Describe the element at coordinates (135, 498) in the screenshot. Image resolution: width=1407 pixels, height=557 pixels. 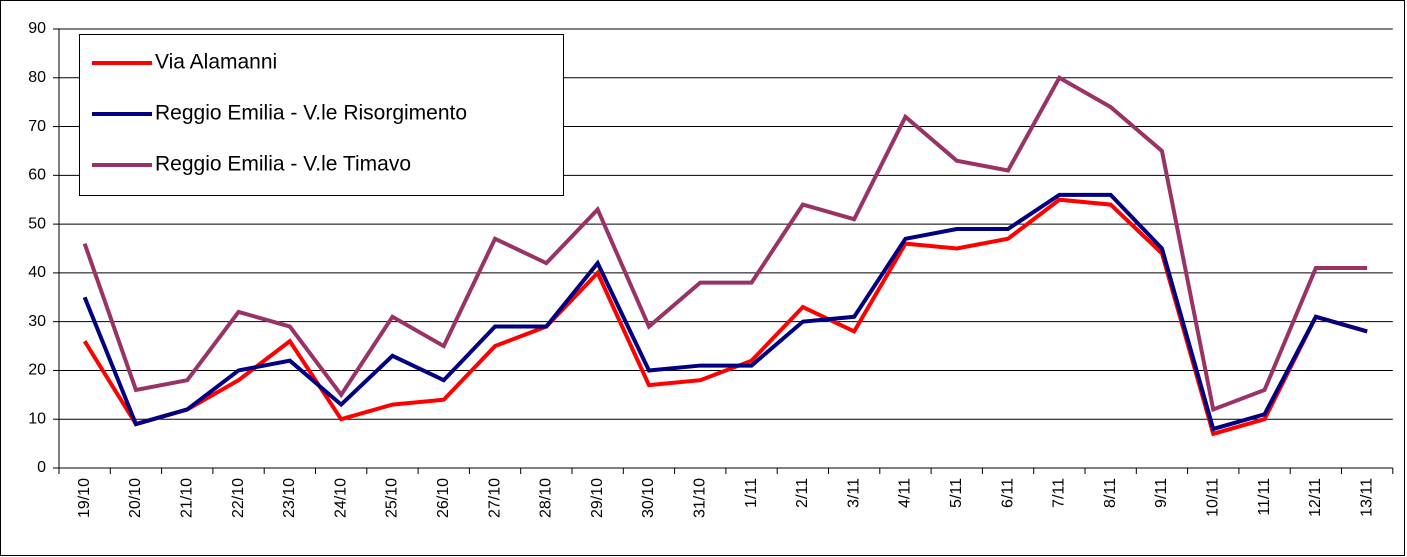
I see `x-tick-label: 20/10` at that location.